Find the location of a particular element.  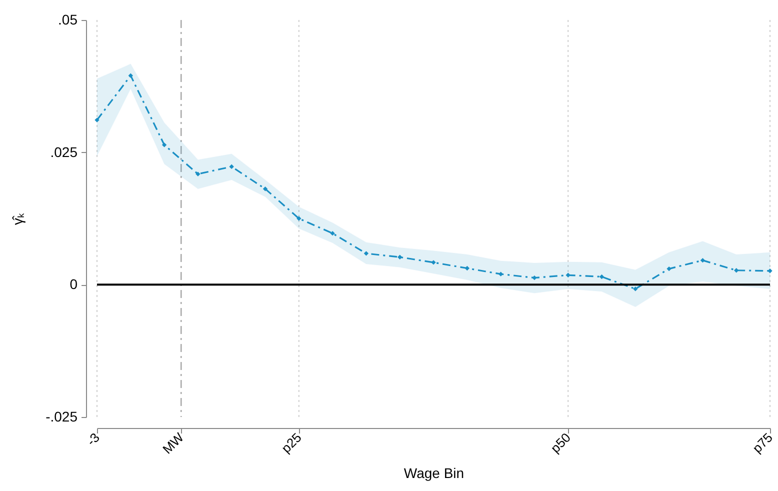

x-tick-label: -3 is located at coordinates (93, 439).